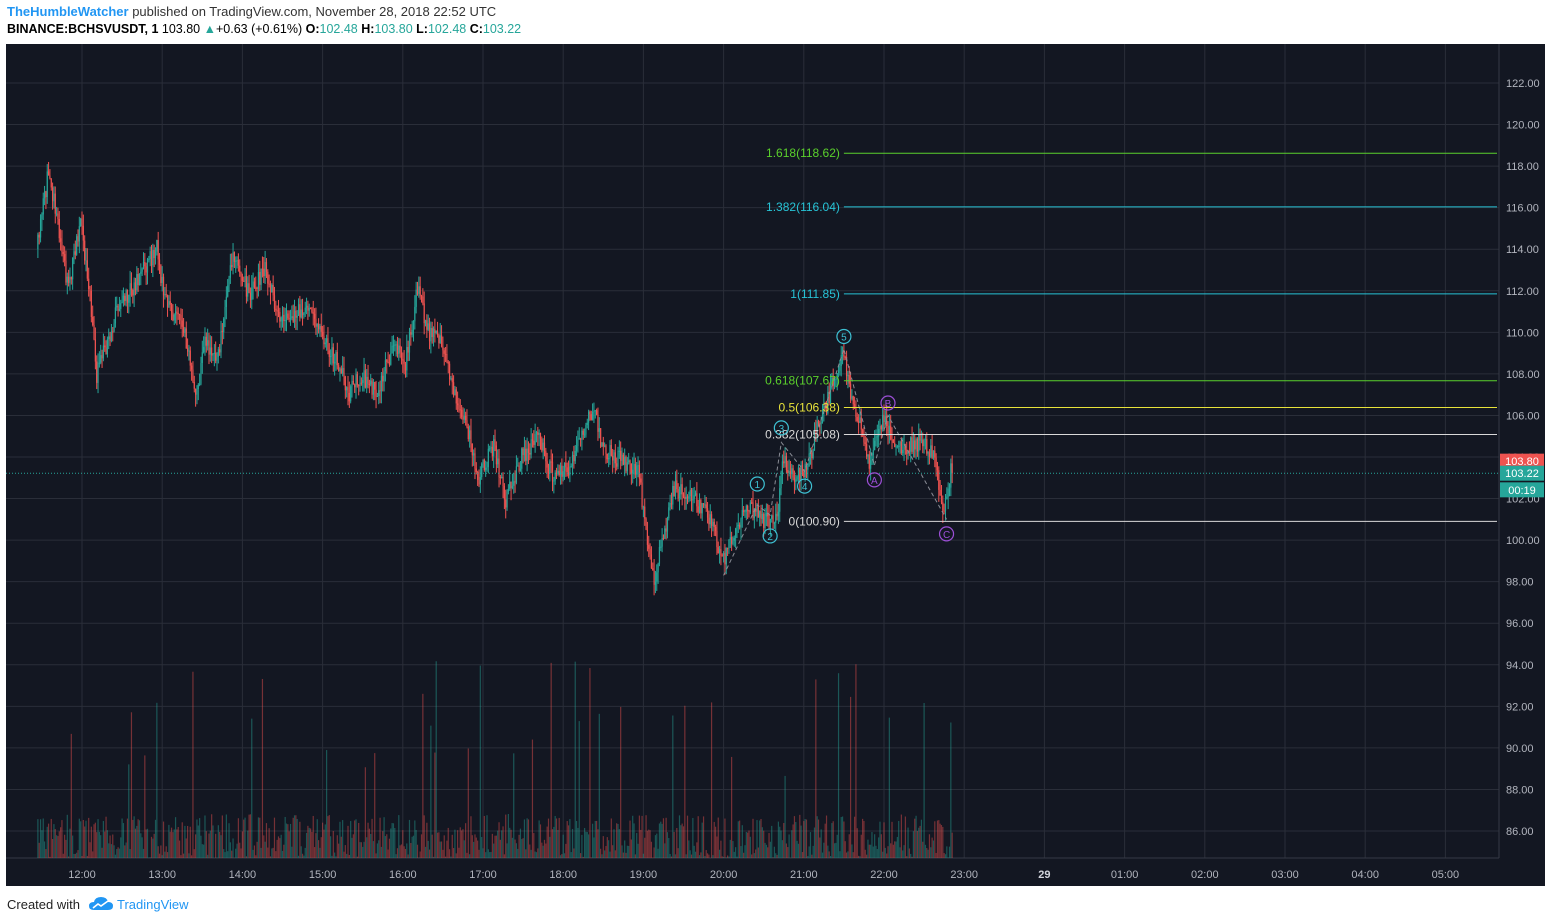 The image size is (1551, 922). What do you see at coordinates (874, 480) in the screenshot?
I see `wave-marker-A` at bounding box center [874, 480].